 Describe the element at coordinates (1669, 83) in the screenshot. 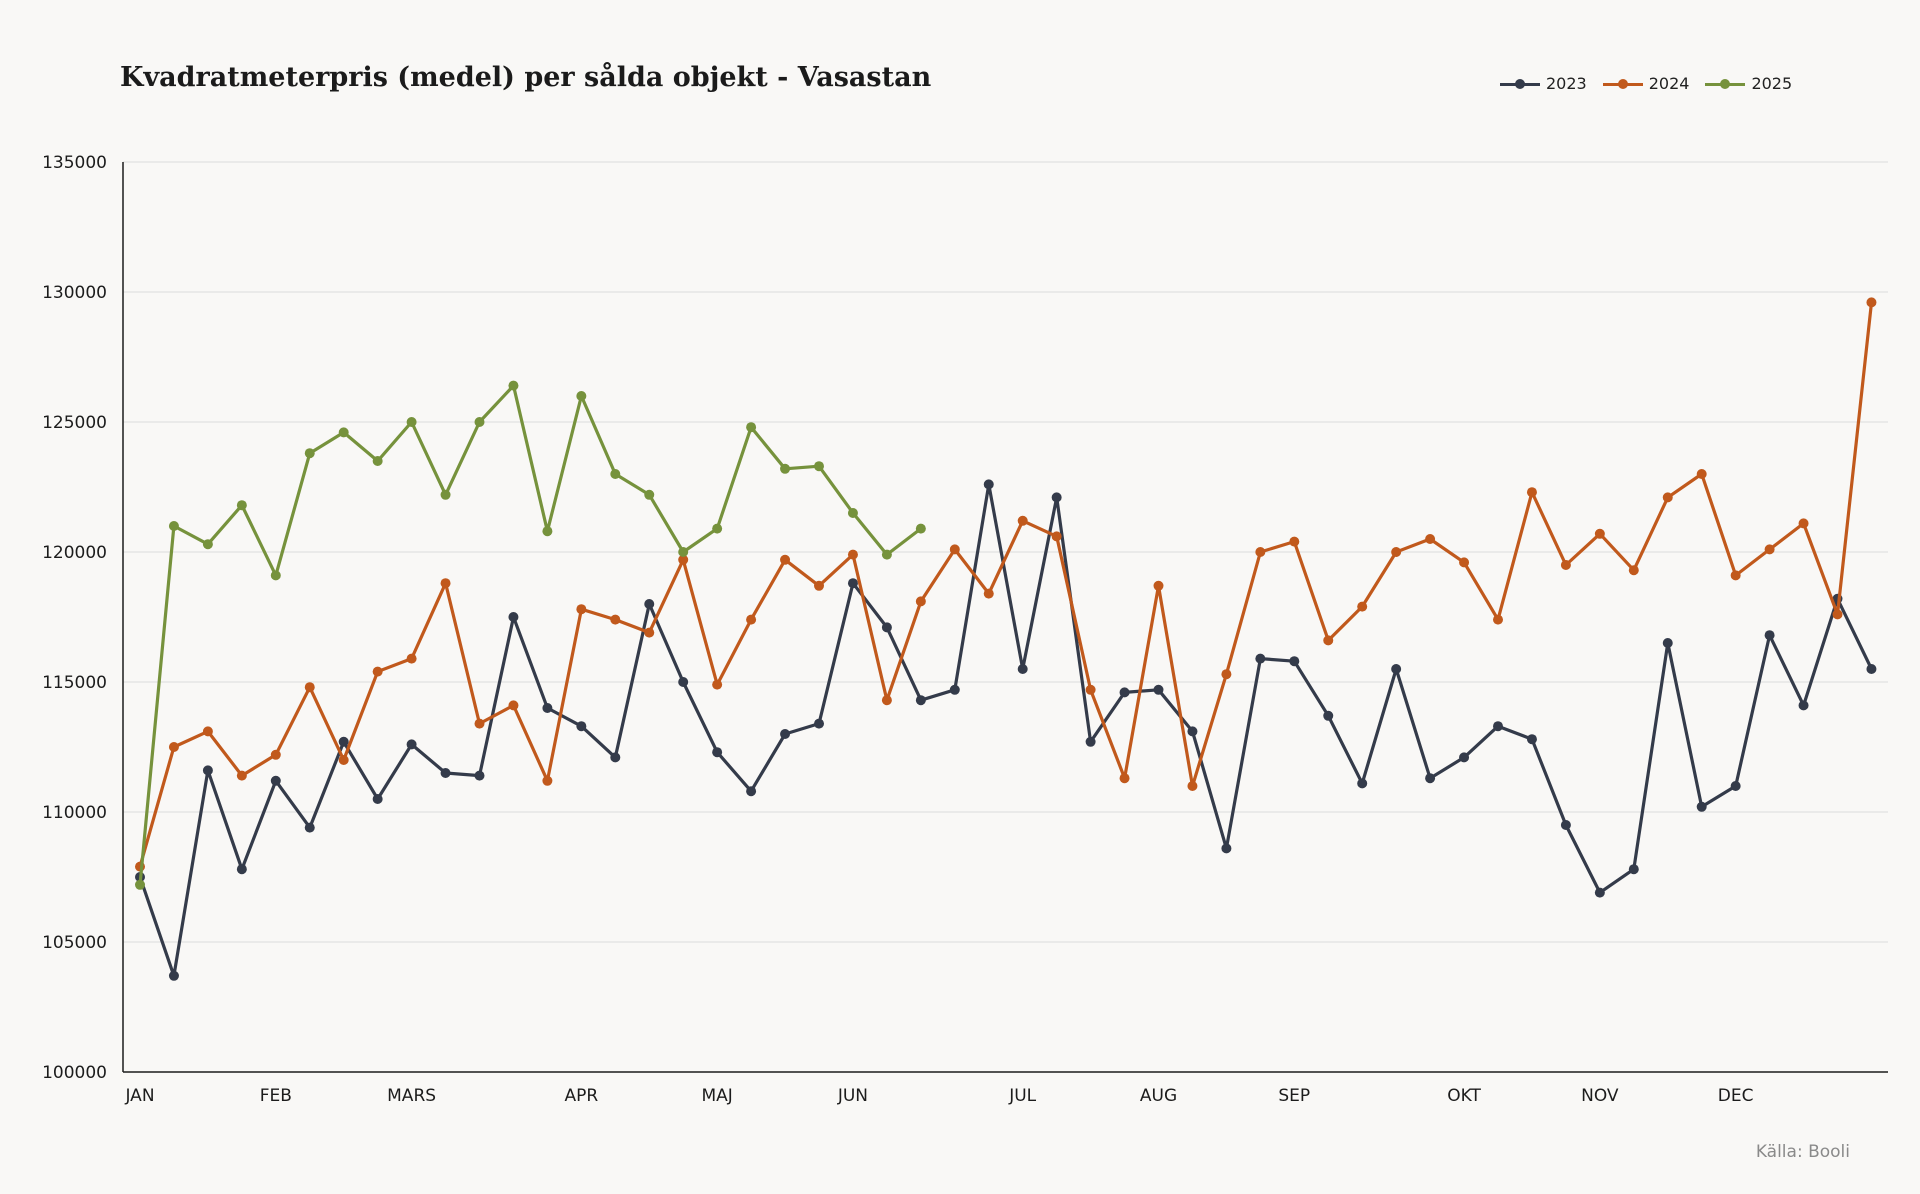

I see `legend-label-2024: 2024` at that location.